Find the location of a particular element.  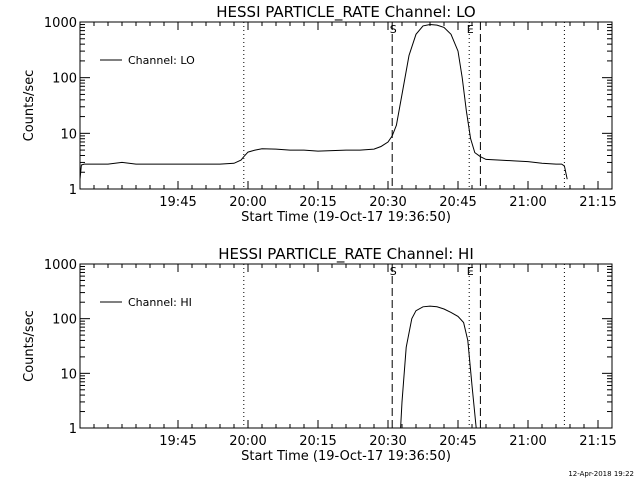

chart-title: HESSI PARTICLE_RATE Channel: HI is located at coordinates (346, 254).